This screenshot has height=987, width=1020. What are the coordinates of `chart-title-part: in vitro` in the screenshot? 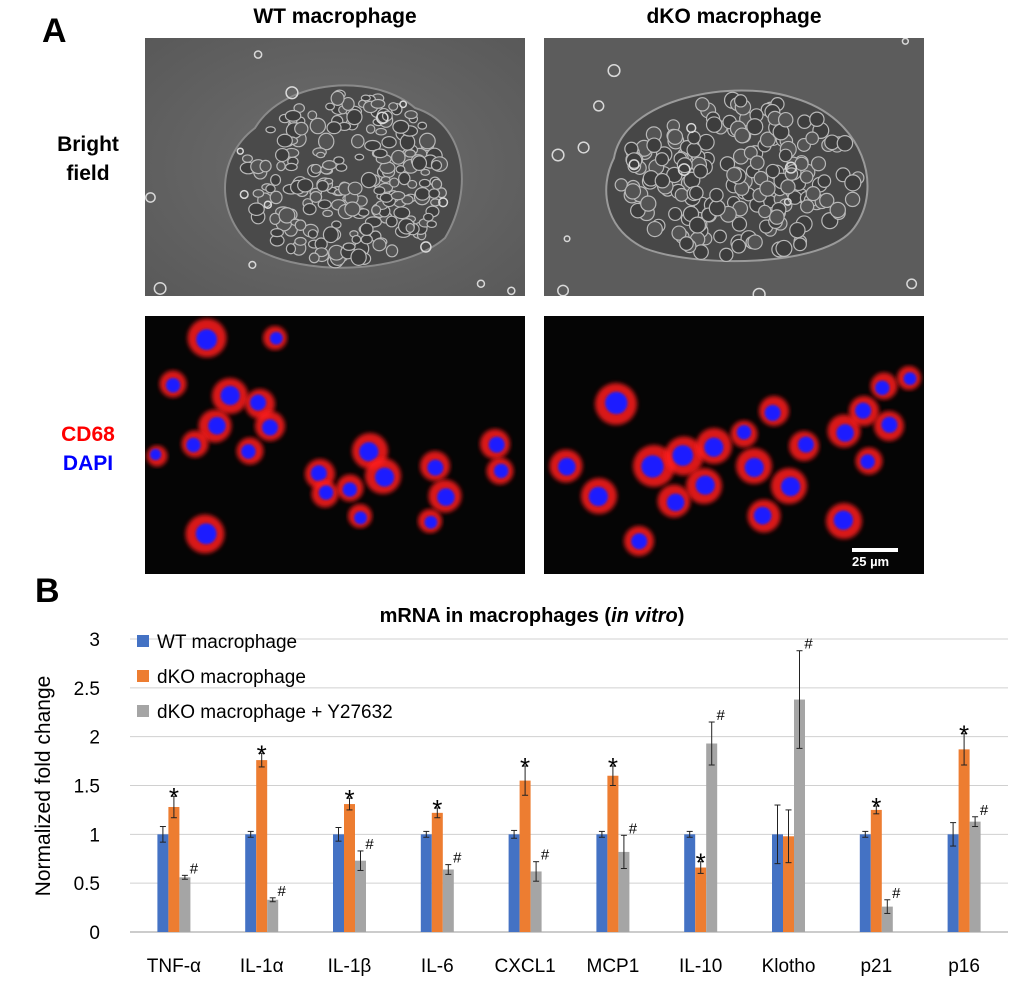 It's located at (644, 616).